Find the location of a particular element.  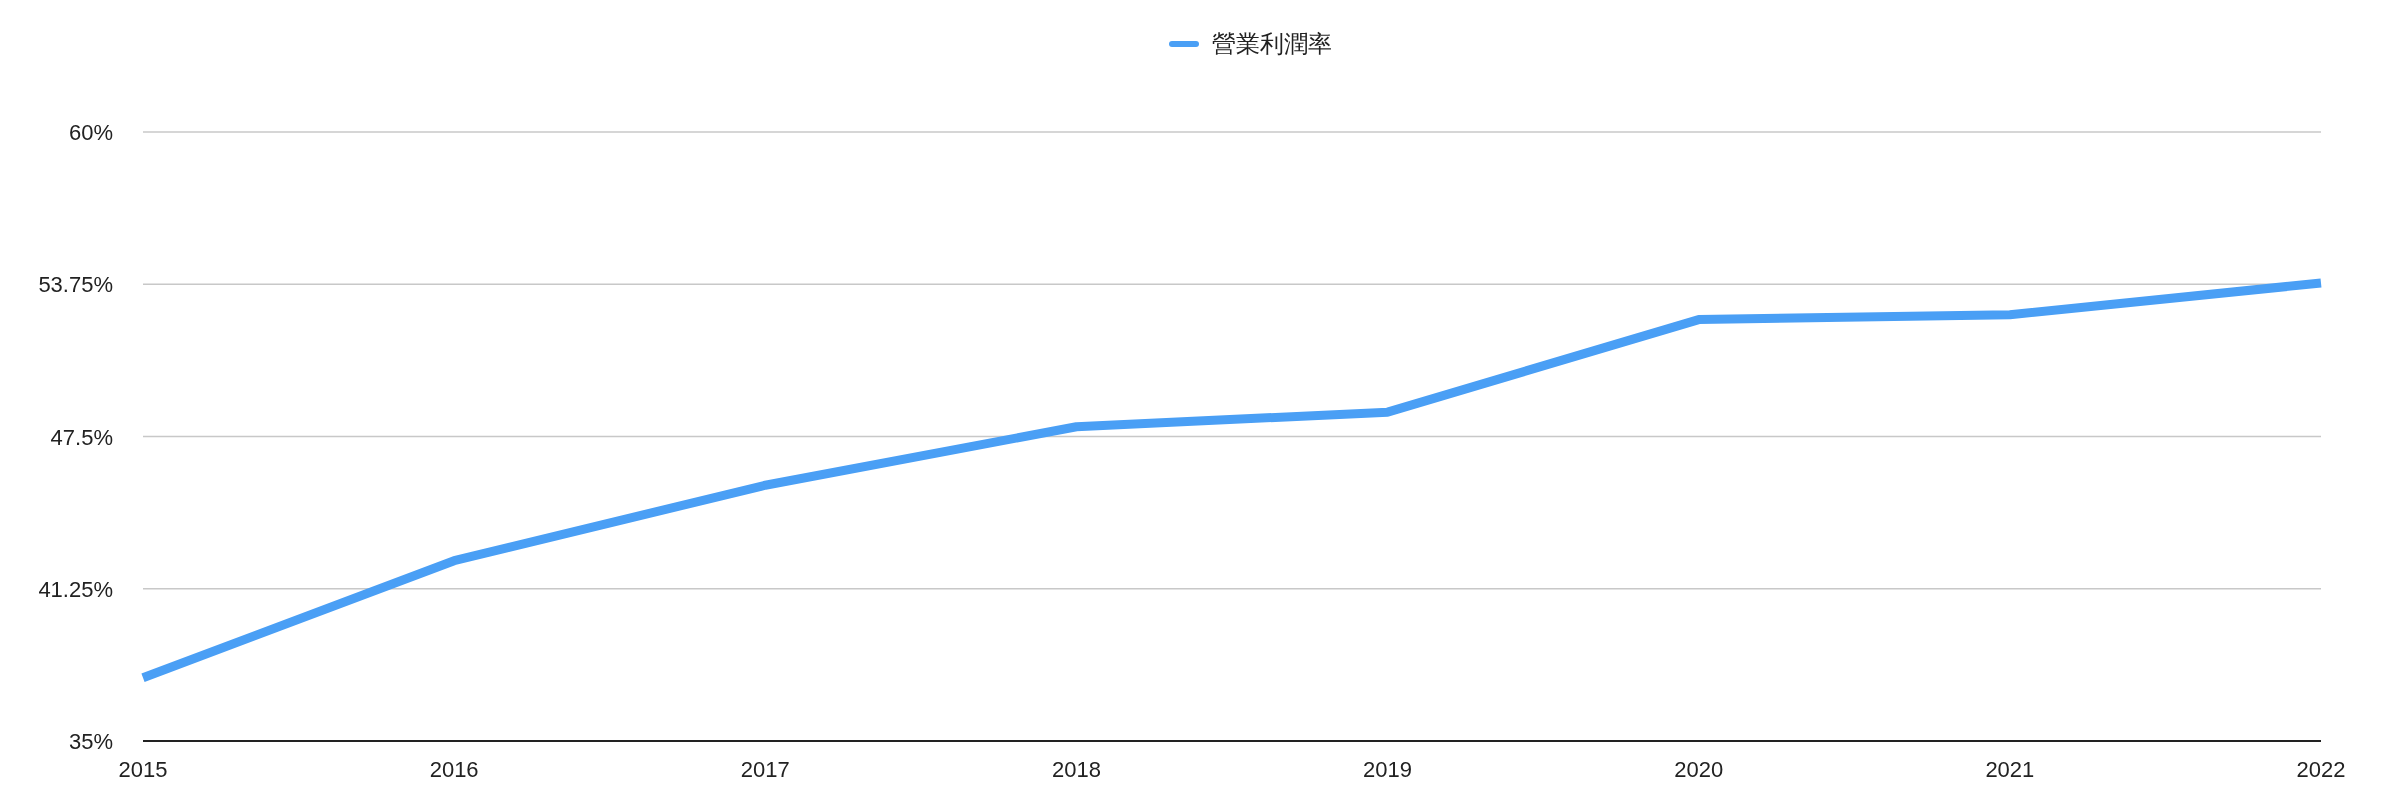

legend-label: 營業利潤率 is located at coordinates (1272, 43).